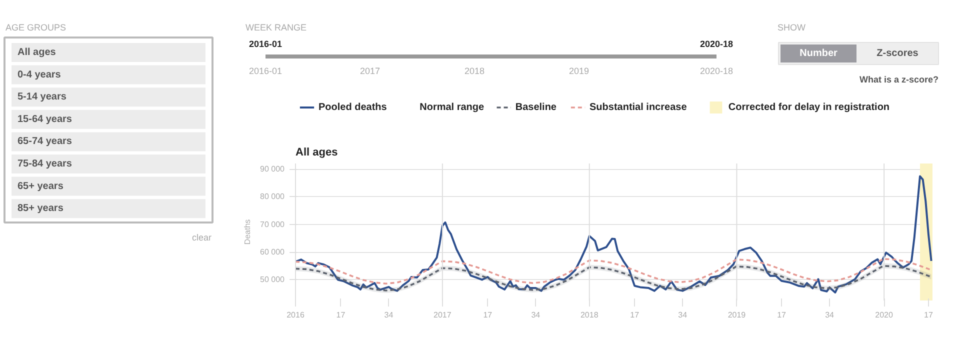 This screenshot has height=340, width=960. I want to click on legend-label: Corrected for delay in registration, so click(809, 107).